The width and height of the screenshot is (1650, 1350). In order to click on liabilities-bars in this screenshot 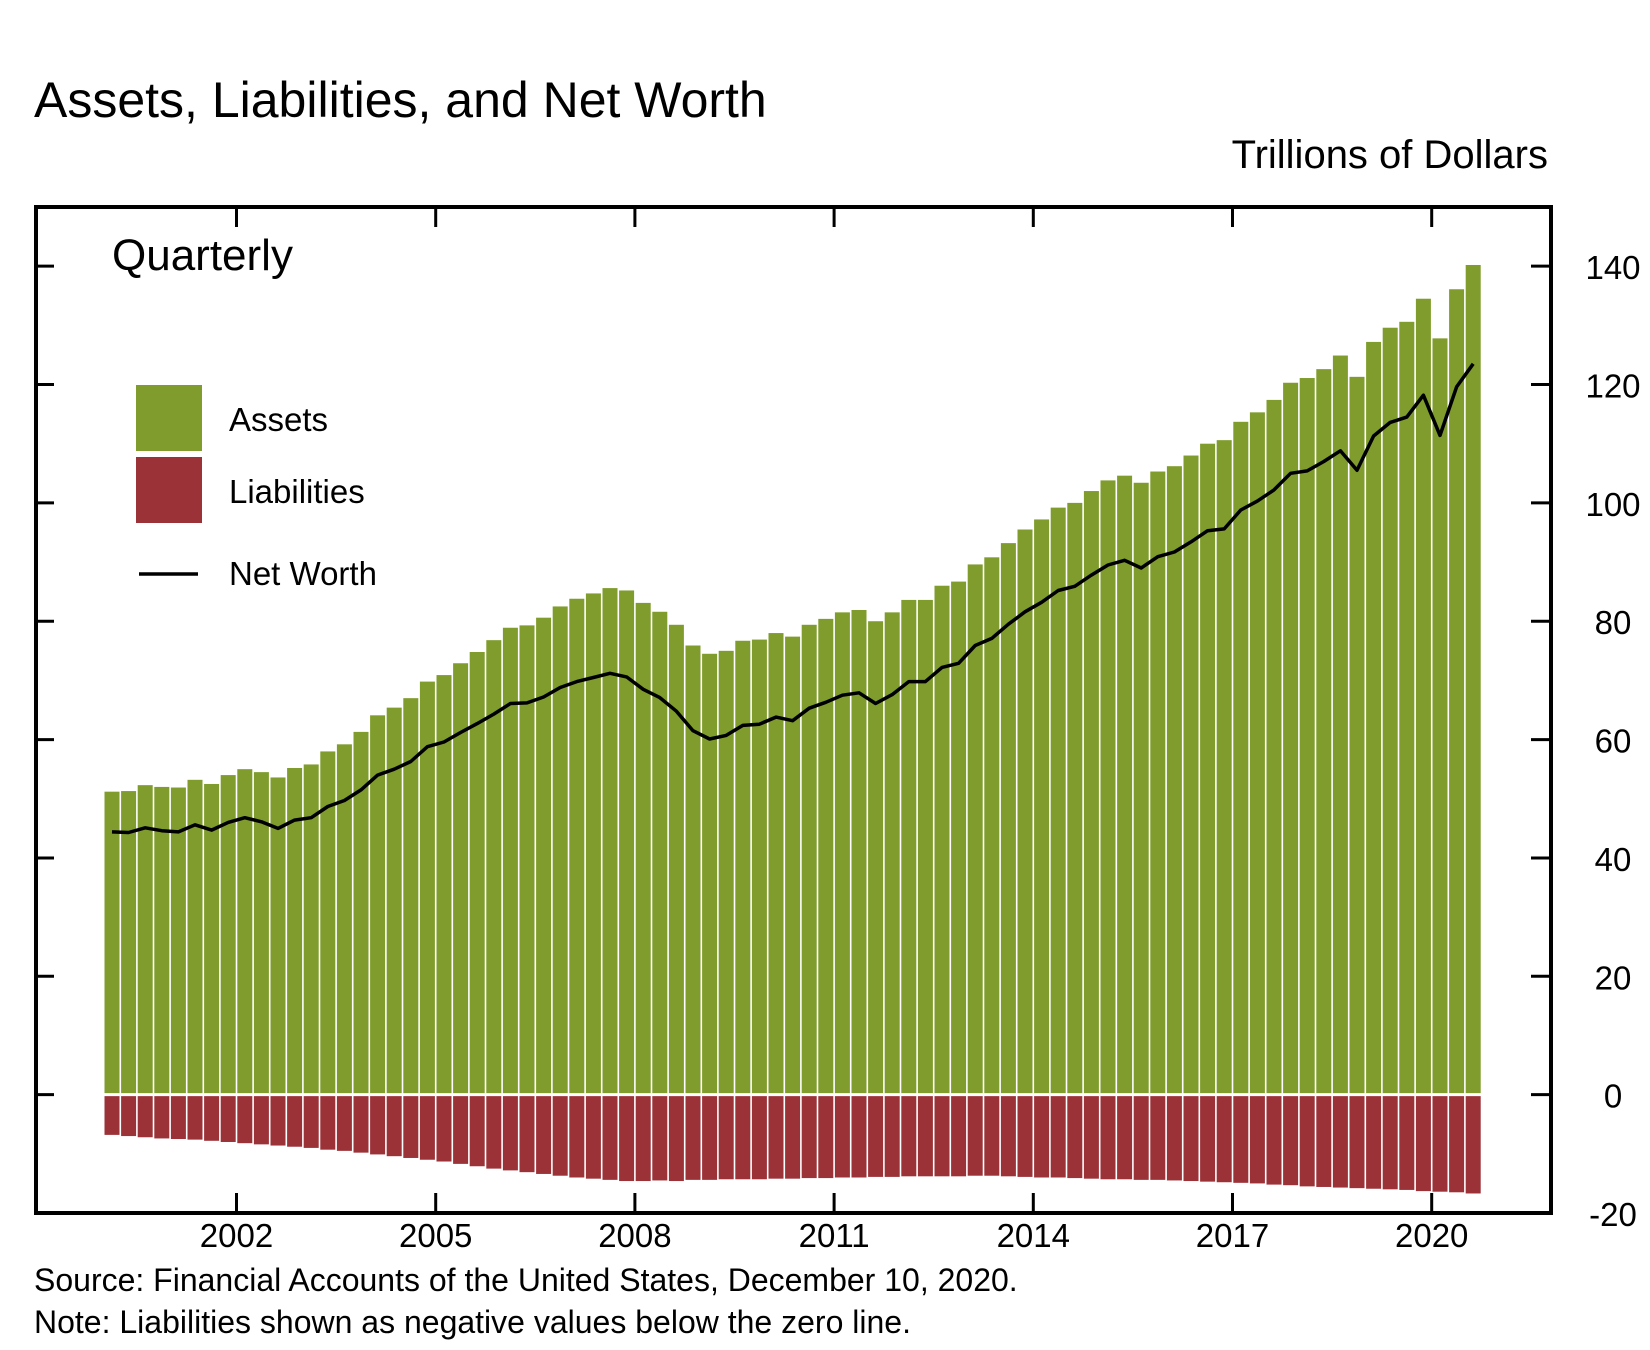, I will do `click(792, 1144)`.